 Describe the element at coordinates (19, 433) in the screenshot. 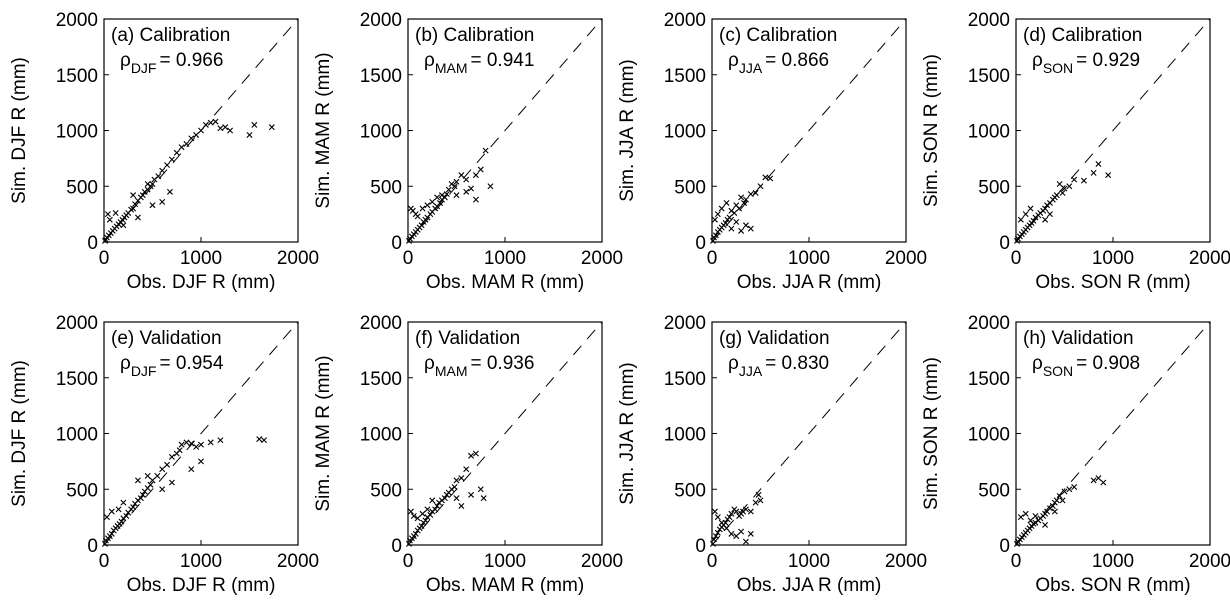

I see `y-axis-label: Sim. DJF R (mm)` at that location.